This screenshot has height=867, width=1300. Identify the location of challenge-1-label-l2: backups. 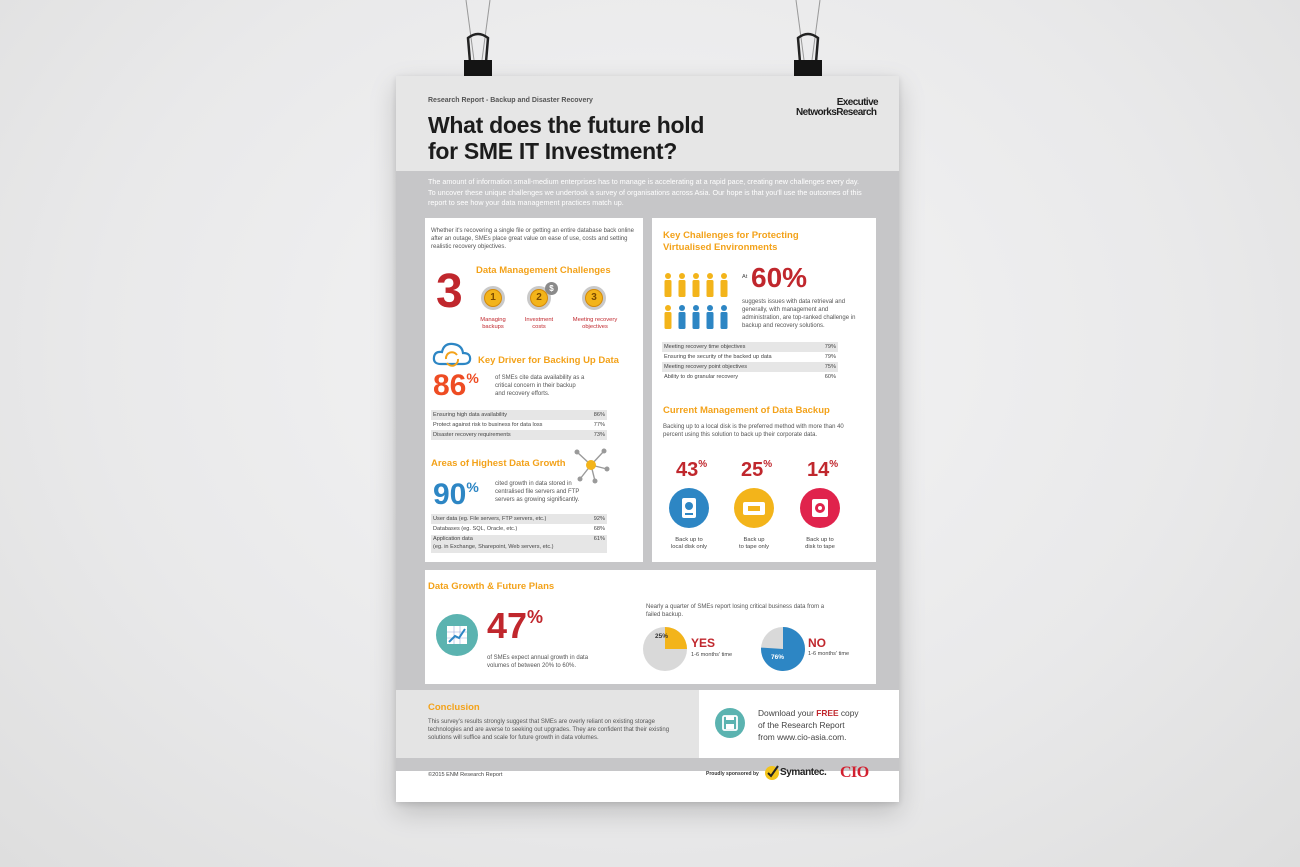
(493, 326).